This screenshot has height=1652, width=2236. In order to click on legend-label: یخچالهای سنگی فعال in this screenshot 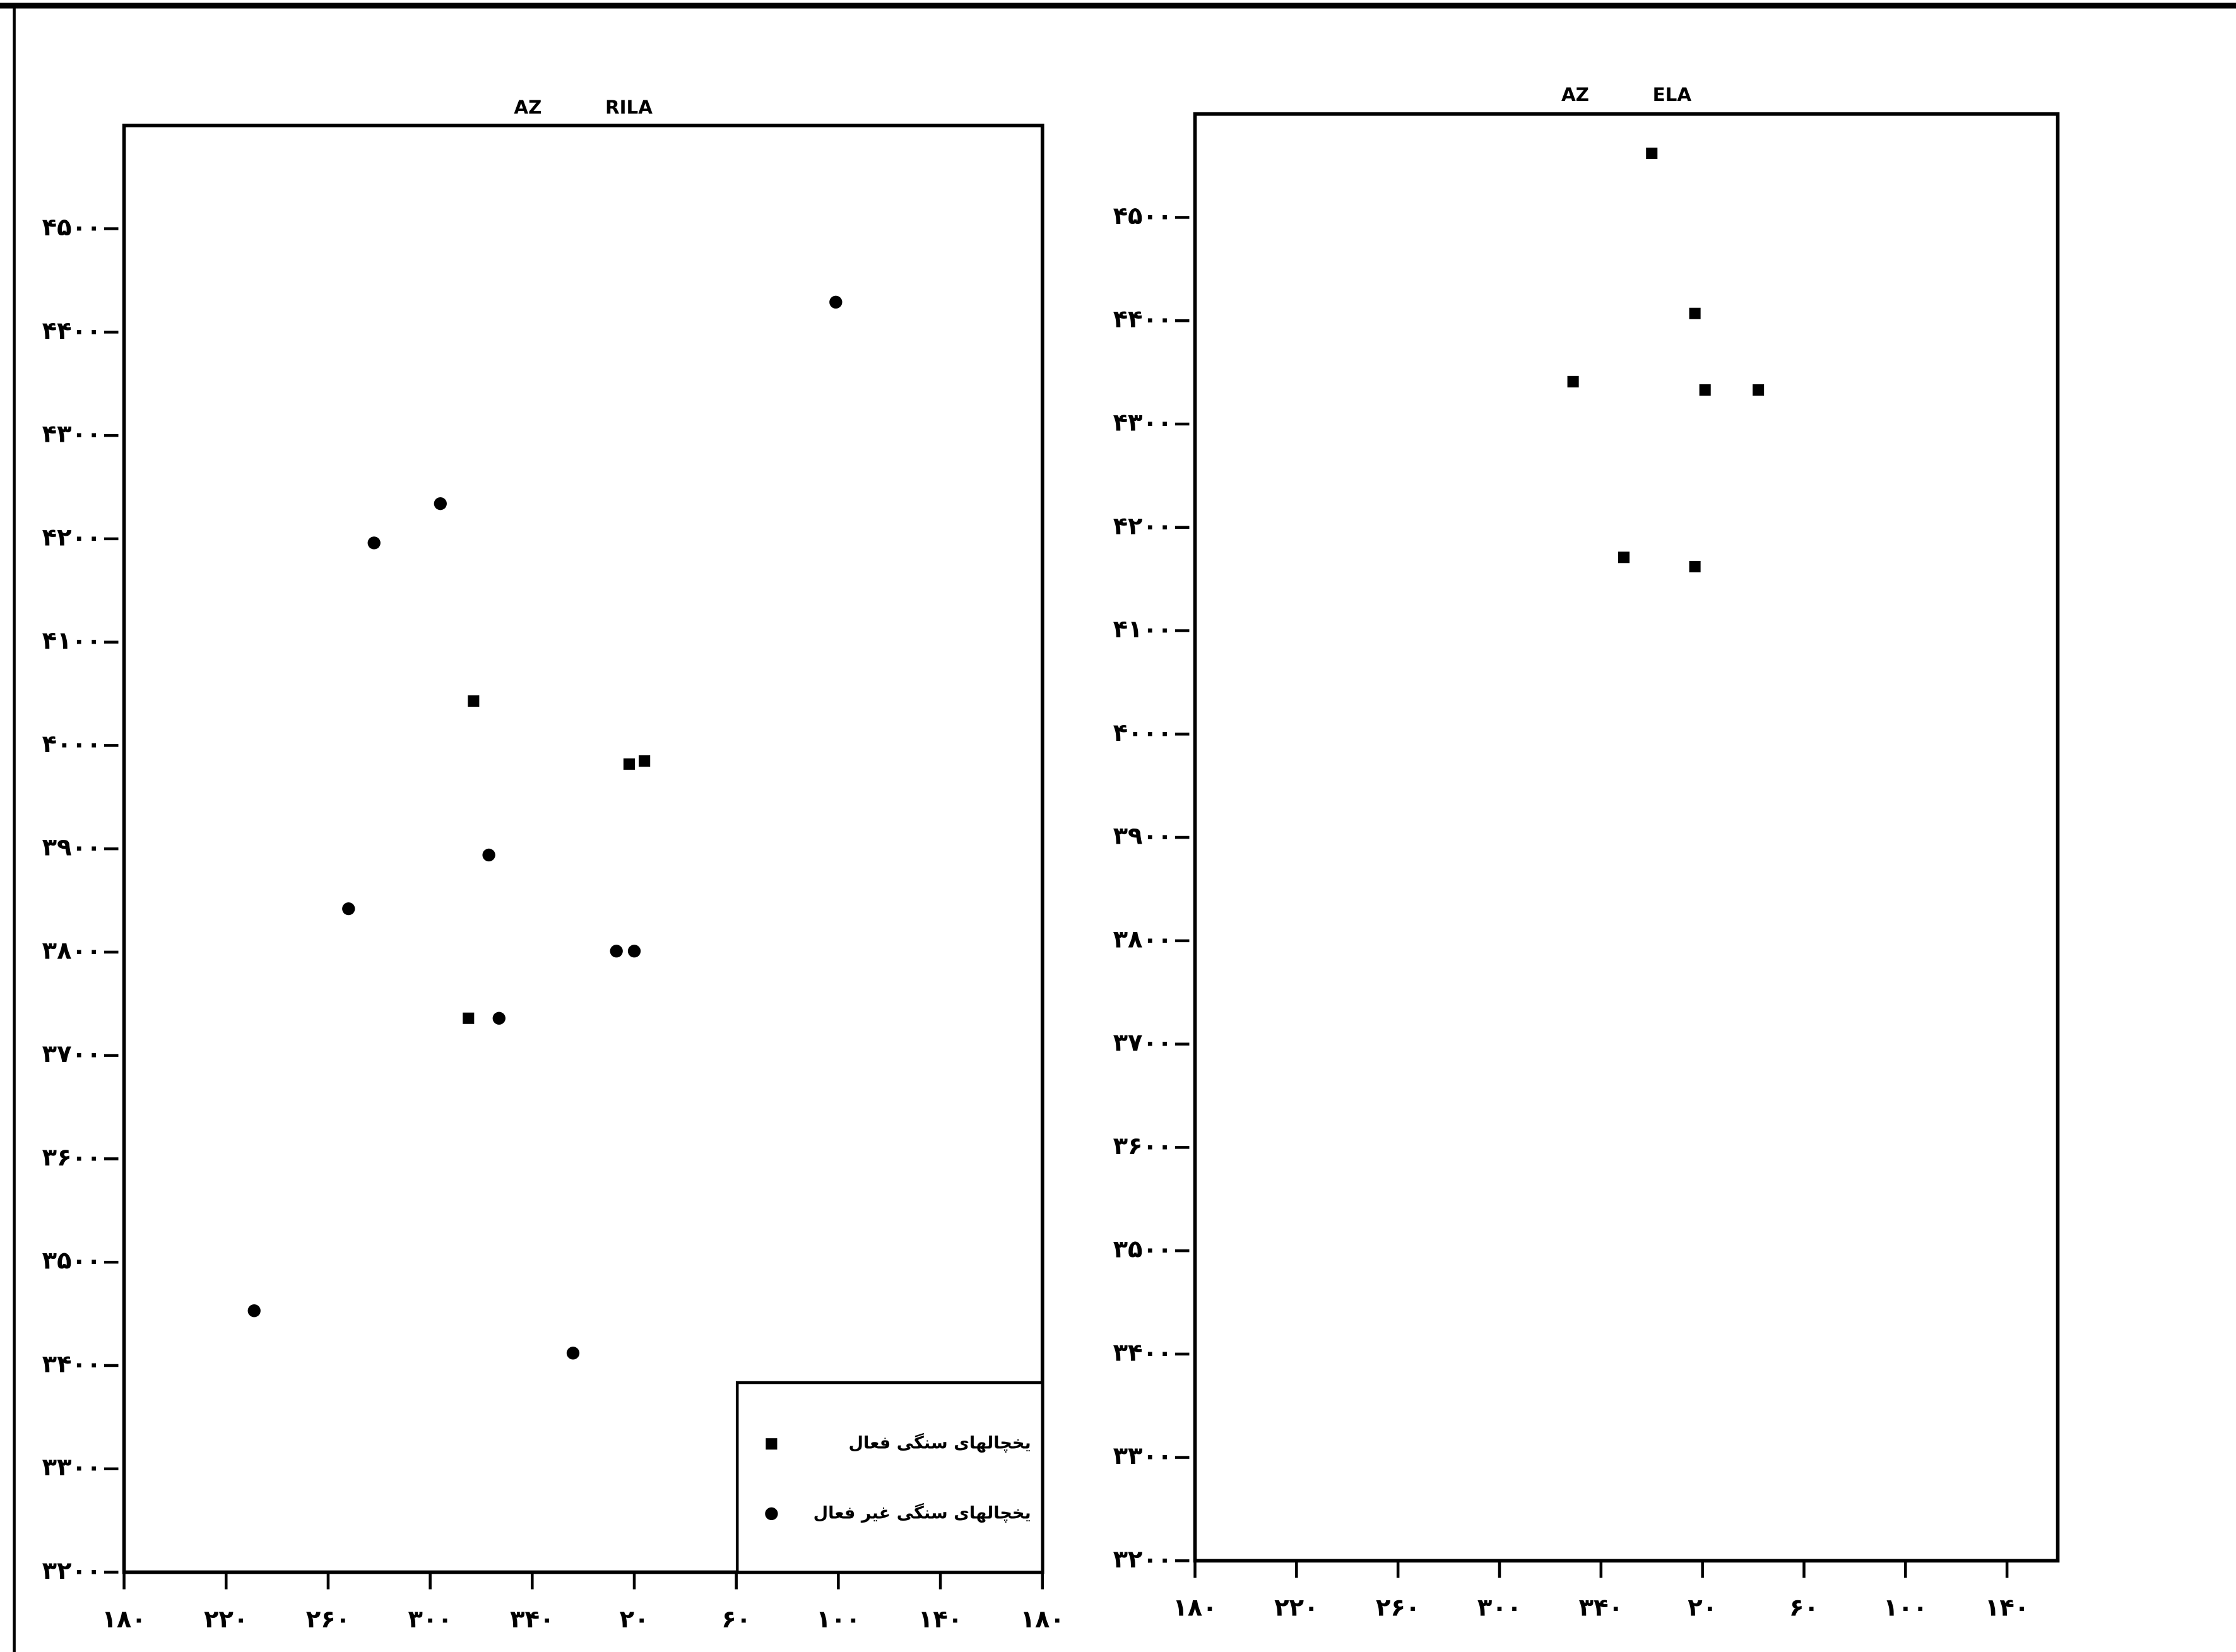, I will do `click(940, 1443)`.